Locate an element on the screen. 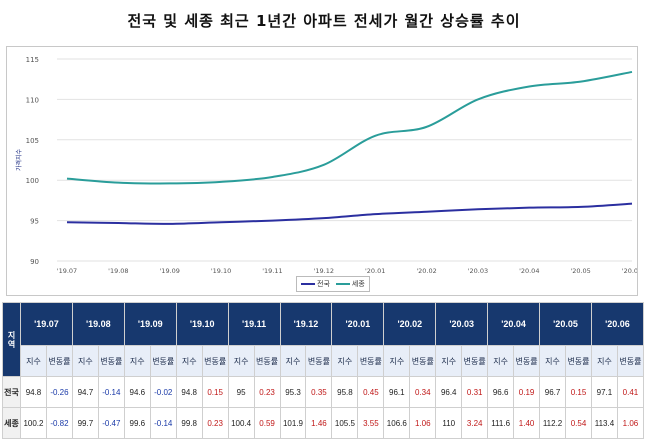  region-header: 지역 is located at coordinates (11, 339).